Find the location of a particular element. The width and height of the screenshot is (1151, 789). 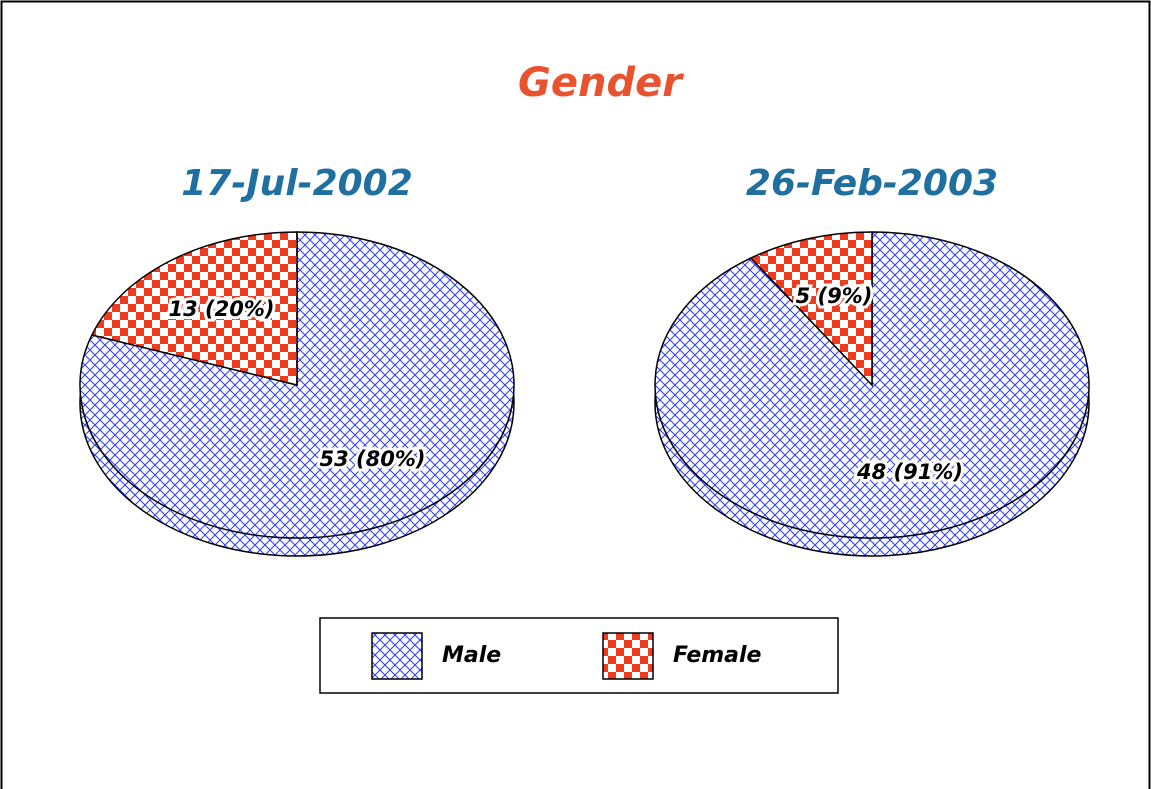

chart-title: Gender is located at coordinates (601, 83).